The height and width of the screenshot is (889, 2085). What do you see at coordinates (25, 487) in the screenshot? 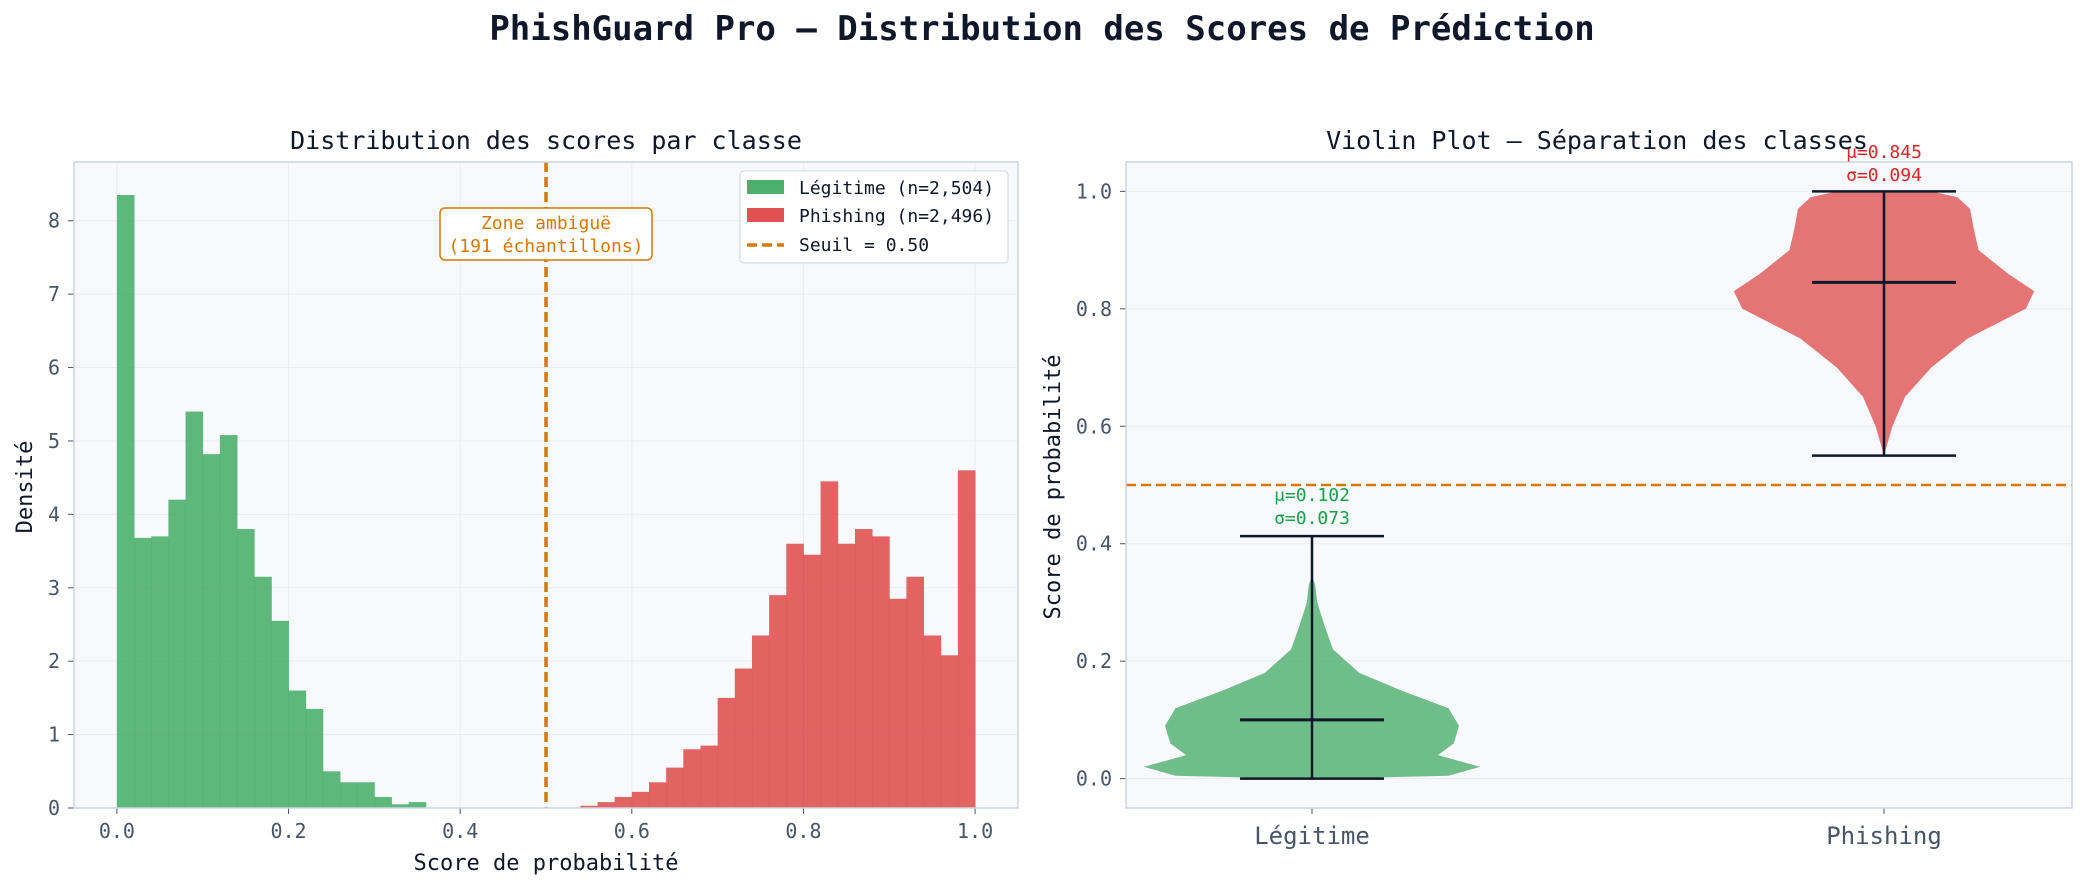
I see `histogram-y-label: Densité` at bounding box center [25, 487].